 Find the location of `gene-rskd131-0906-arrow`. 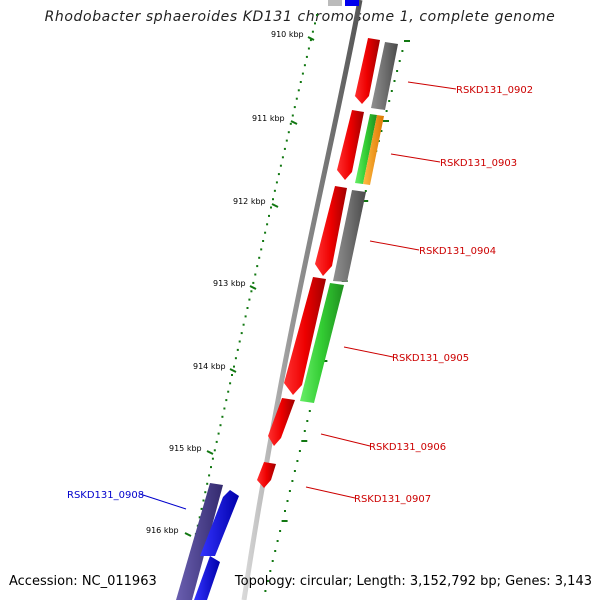

gene-rskd131-0906-arrow is located at coordinates (281, 422).